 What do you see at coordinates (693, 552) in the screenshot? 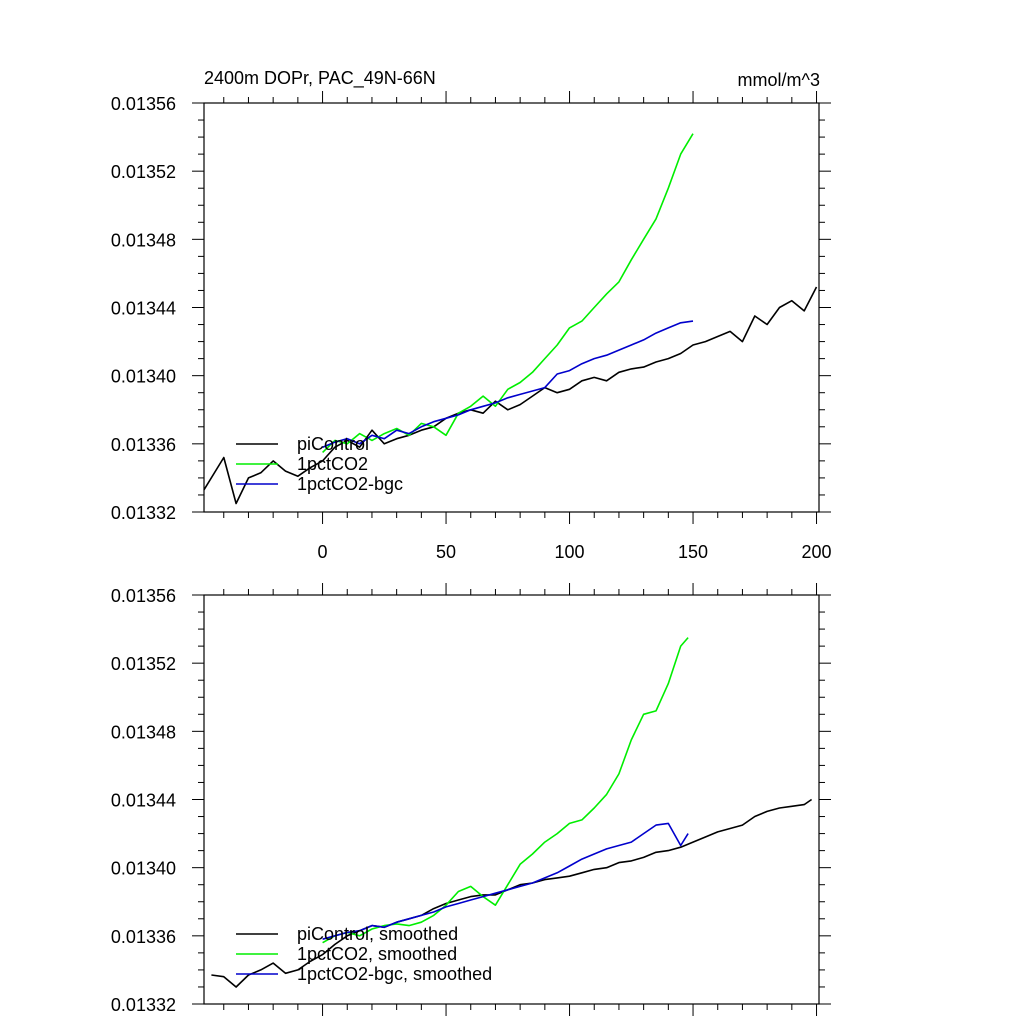
I see `x-tick-label: 150` at bounding box center [693, 552].